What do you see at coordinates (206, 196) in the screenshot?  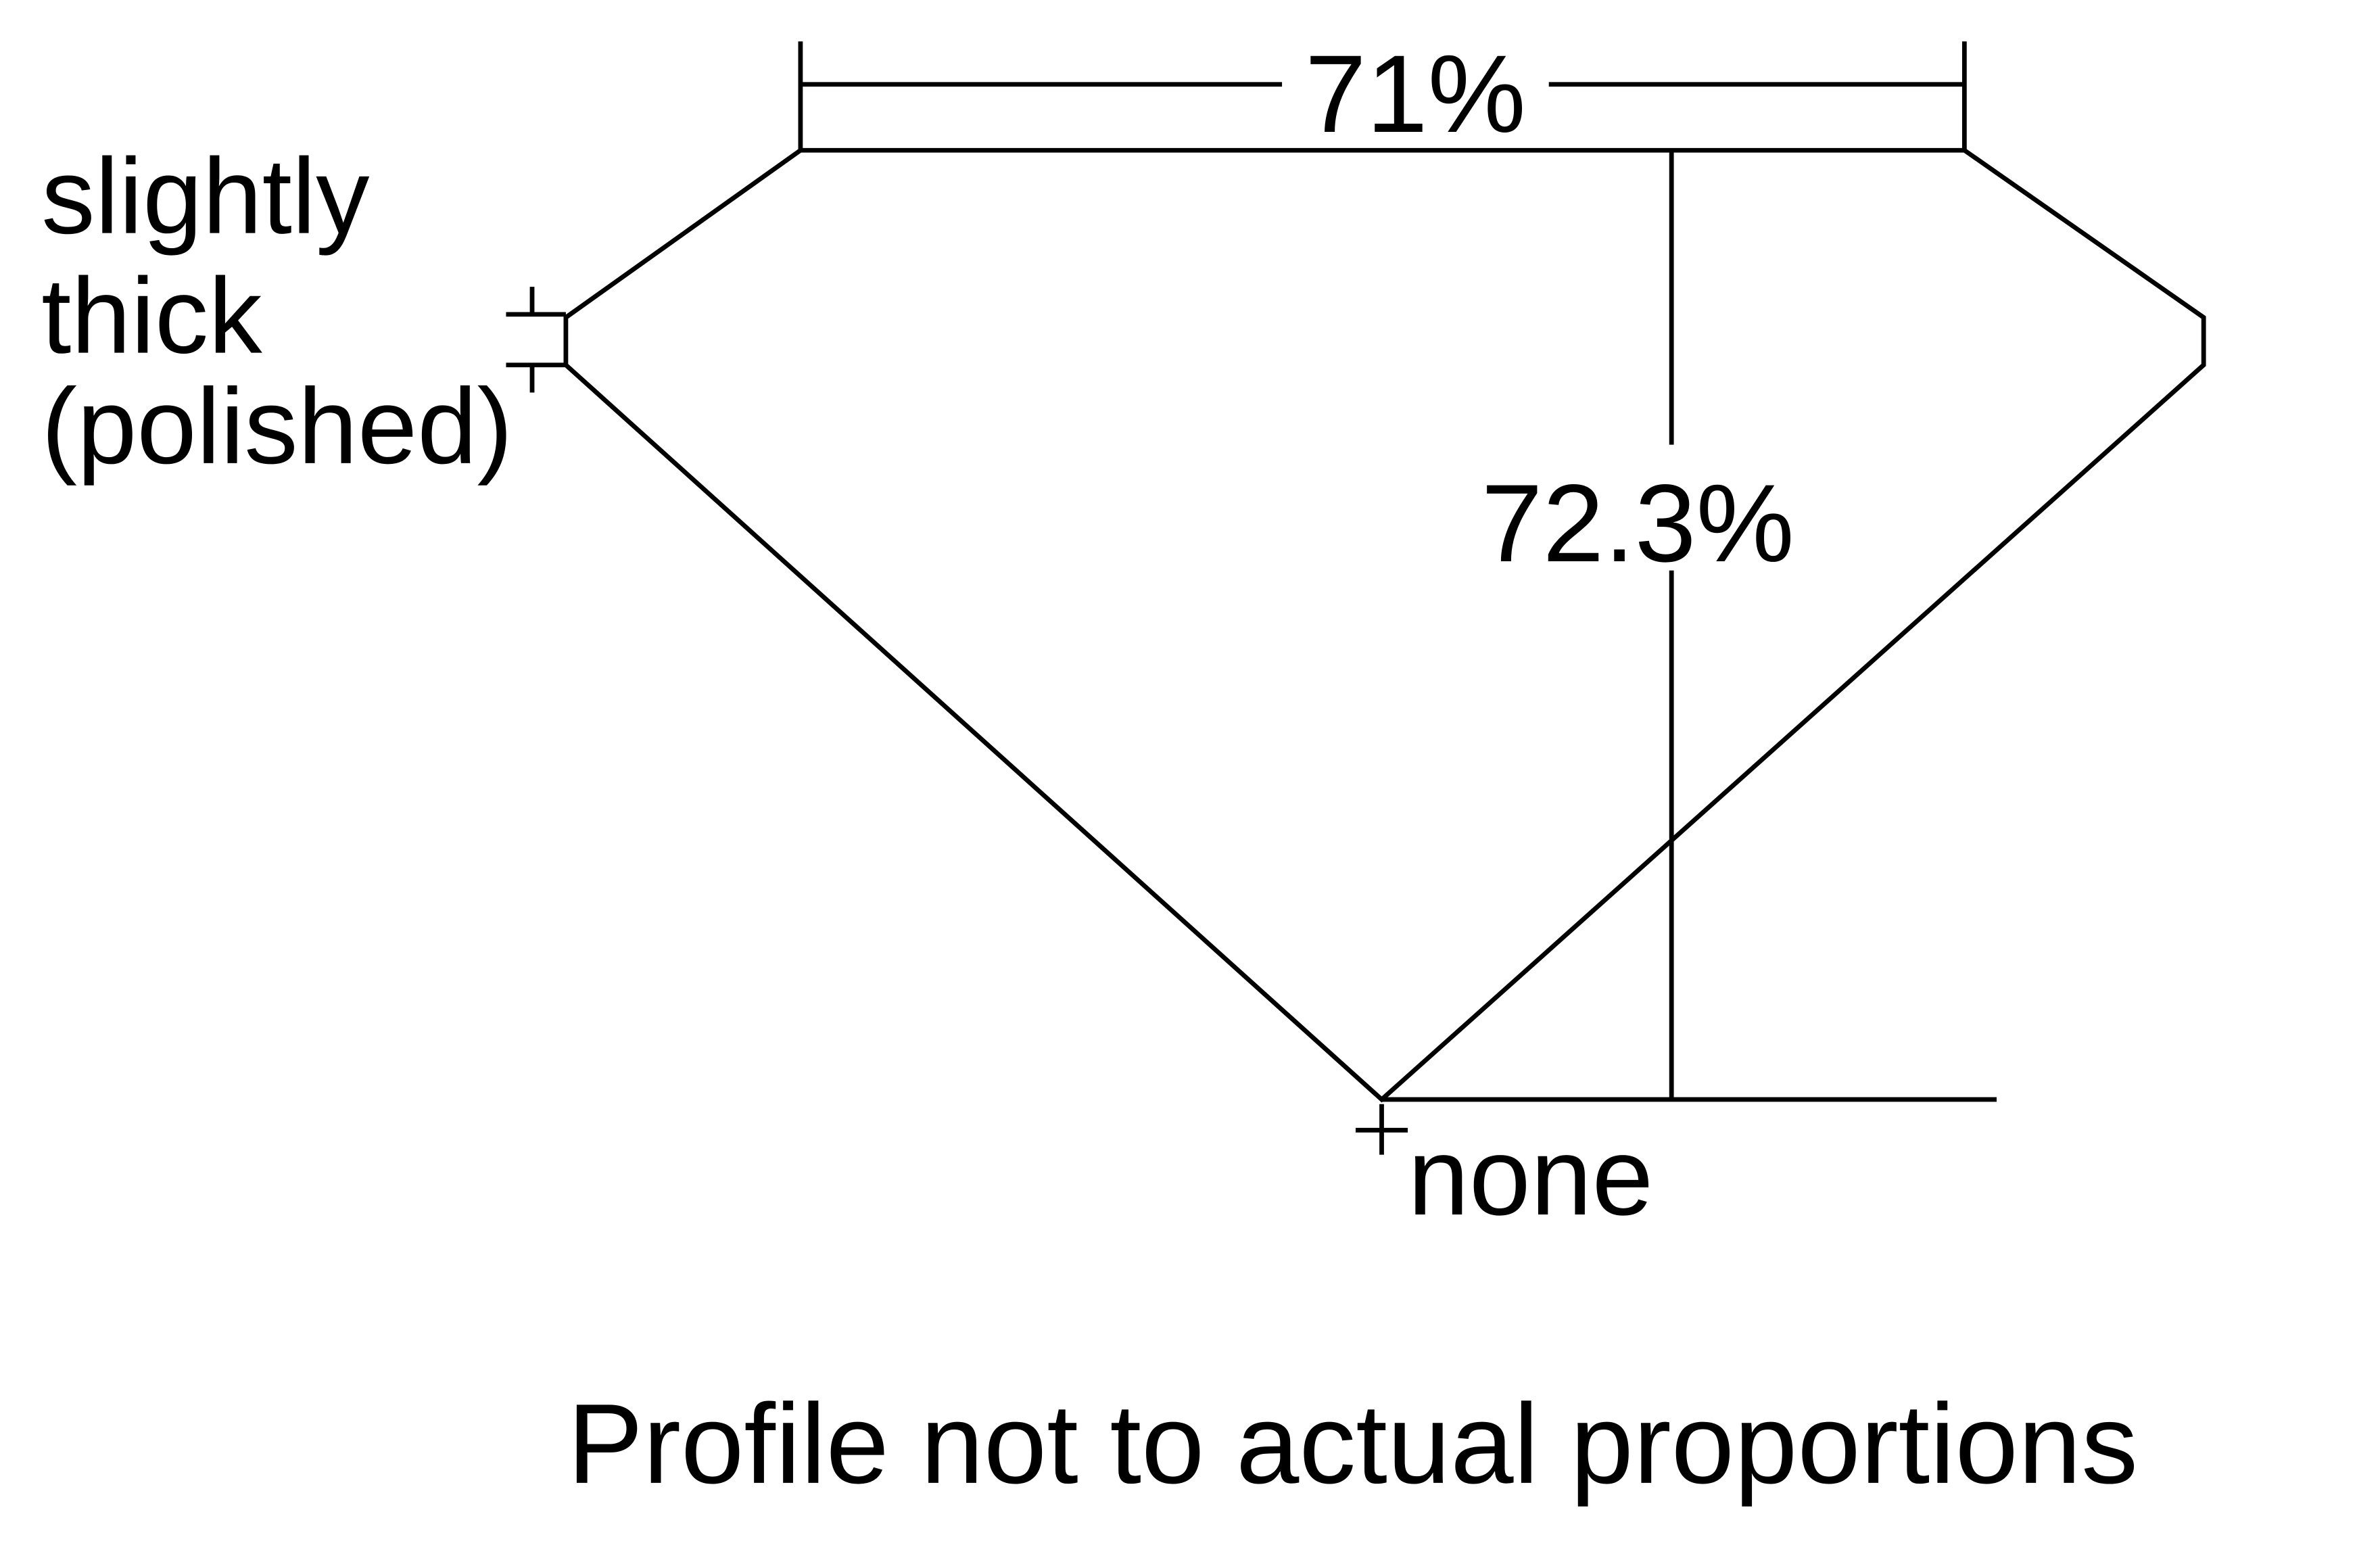 I see `girdle-label-line-1: slightly` at bounding box center [206, 196].